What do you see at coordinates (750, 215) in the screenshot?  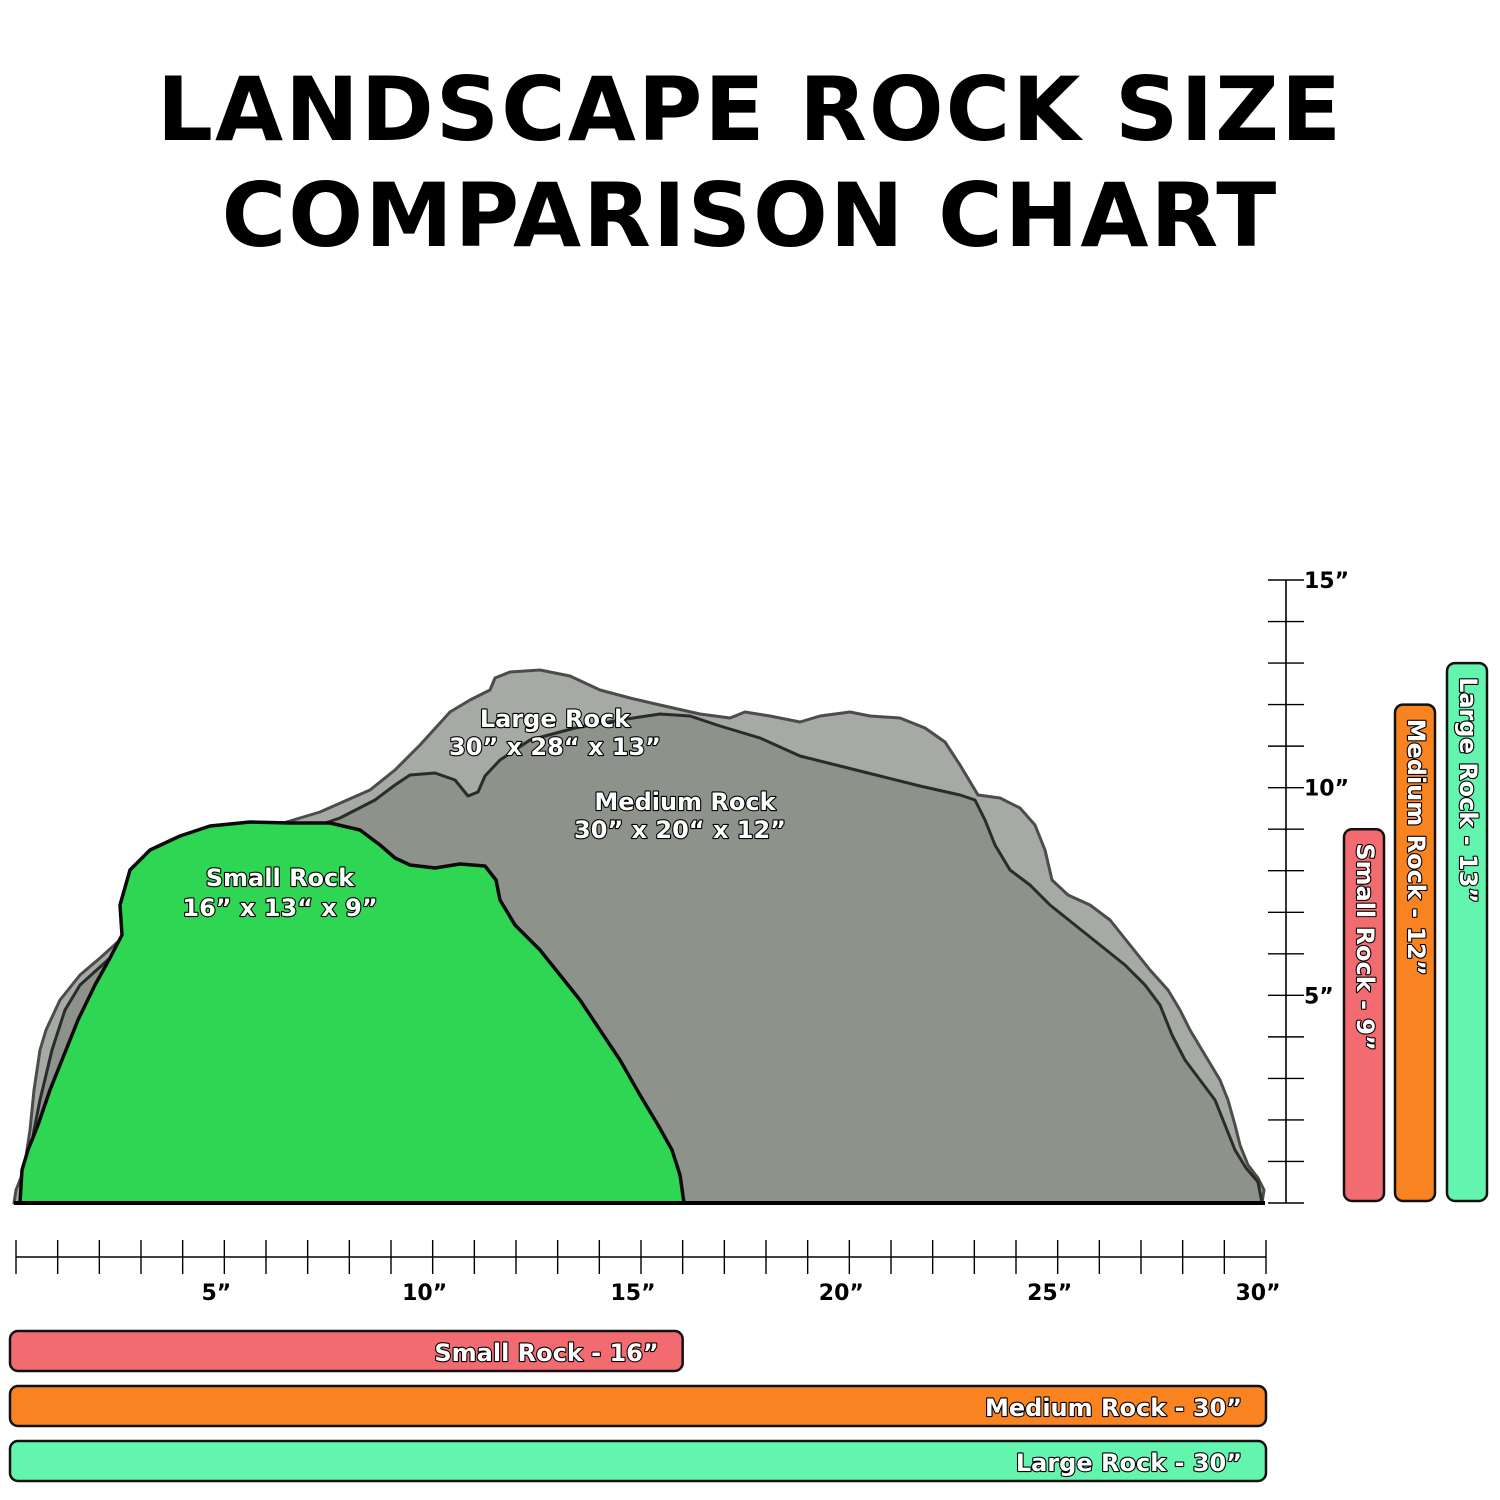 I see `chart-title-line-2: COMPARISON CHART` at bounding box center [750, 215].